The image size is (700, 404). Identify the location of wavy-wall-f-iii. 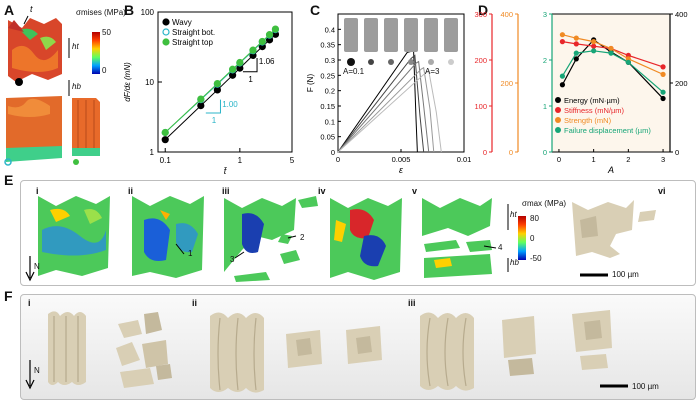
(447, 351).